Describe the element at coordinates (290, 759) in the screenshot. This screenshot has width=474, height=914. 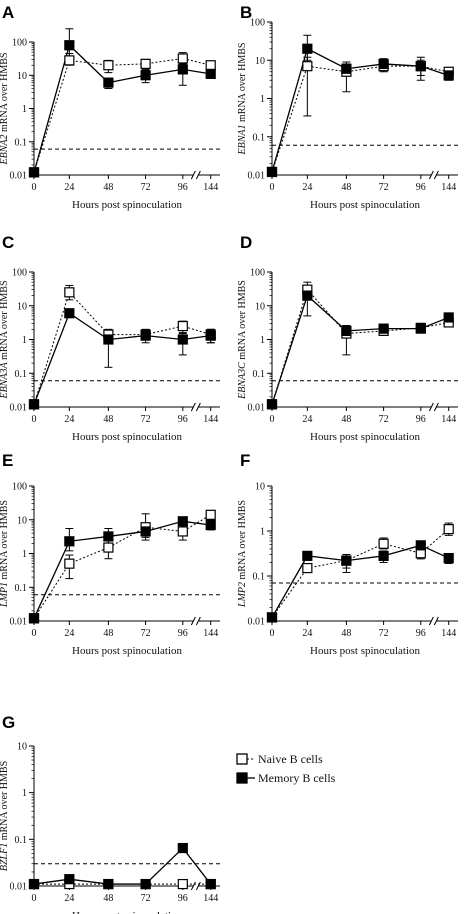
I see `legend-naive-label: Naive B cells` at that location.